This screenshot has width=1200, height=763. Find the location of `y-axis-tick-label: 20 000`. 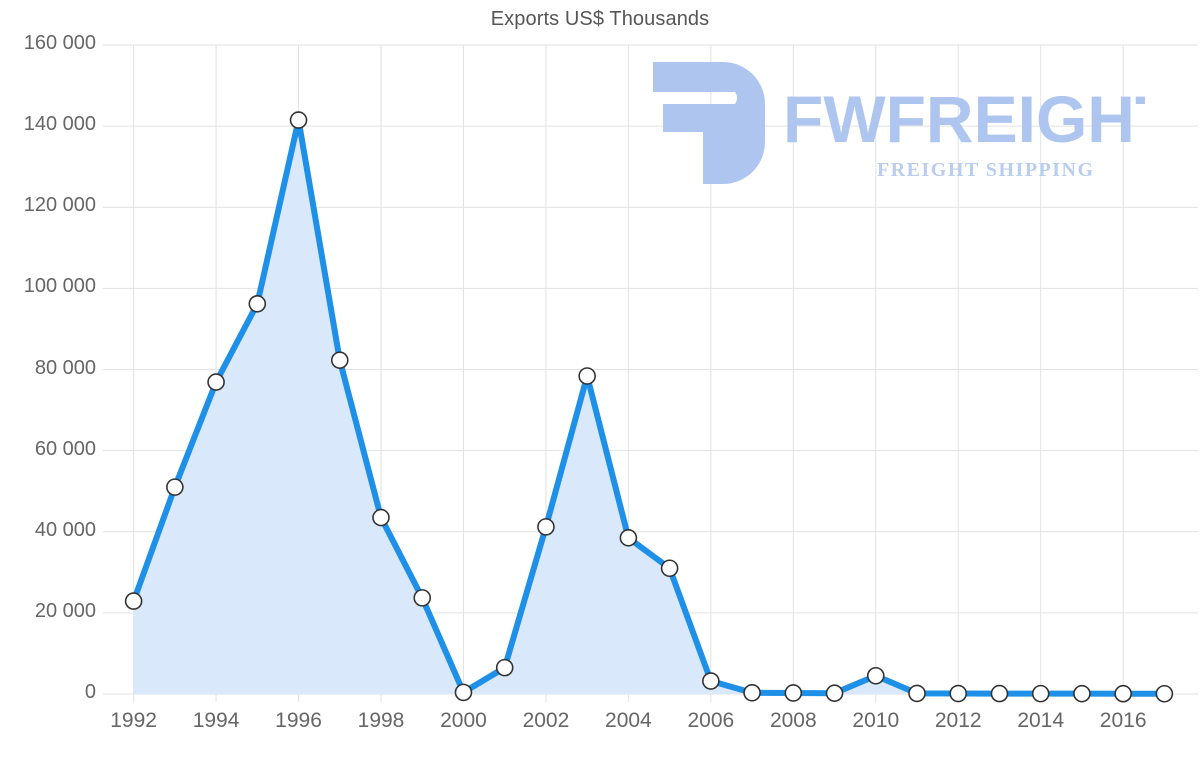

y-axis-tick-label: 20 000 is located at coordinates (65, 610).